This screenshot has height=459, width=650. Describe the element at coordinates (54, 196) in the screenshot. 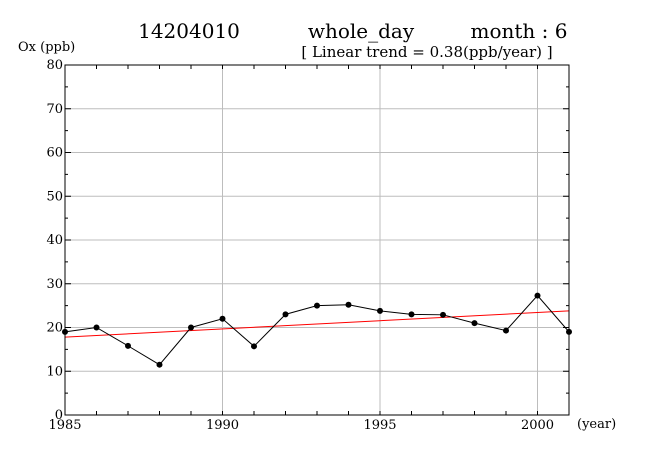

I see `y-tick-label: 50` at that location.